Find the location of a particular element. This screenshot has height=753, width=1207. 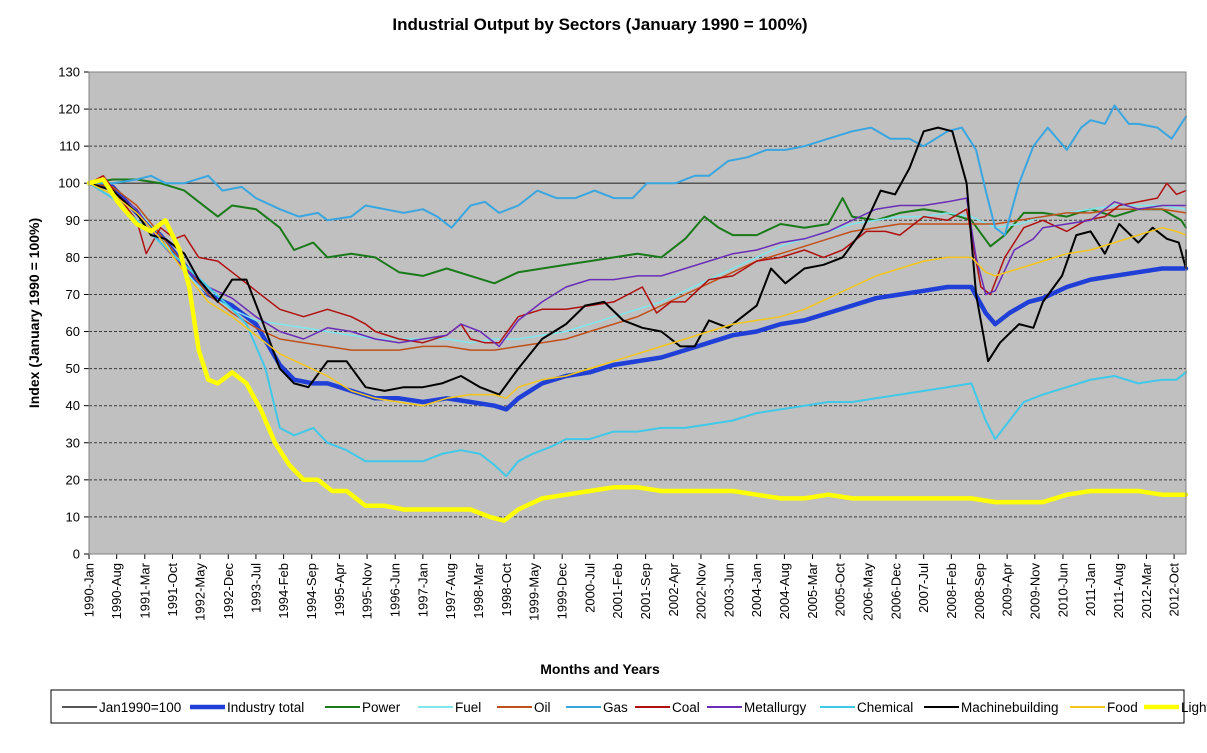

y-tick-label: 40 is located at coordinates (73, 405).